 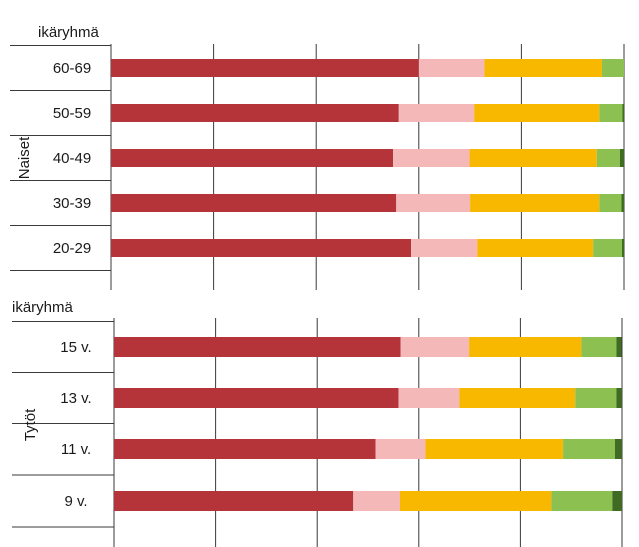 I want to click on category-label: 40-49, so click(x=72, y=158).